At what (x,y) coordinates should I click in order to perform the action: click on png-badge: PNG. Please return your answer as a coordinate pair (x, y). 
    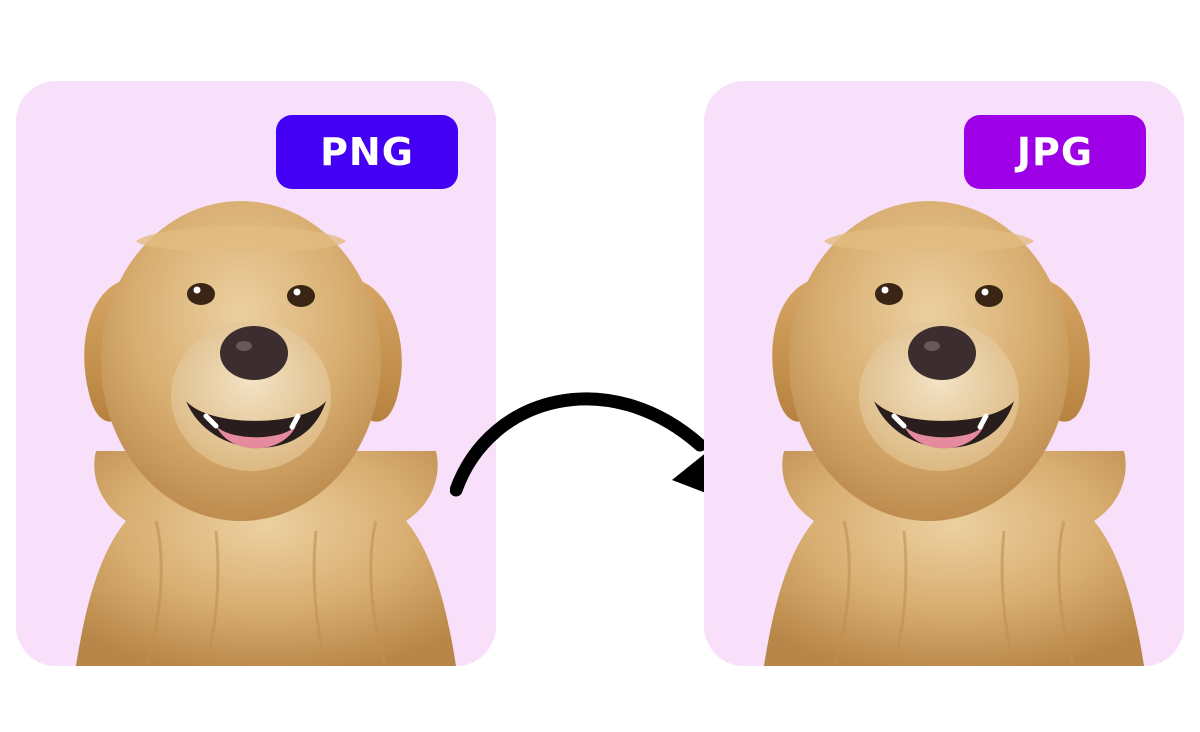
    Looking at the image, I should click on (367, 152).